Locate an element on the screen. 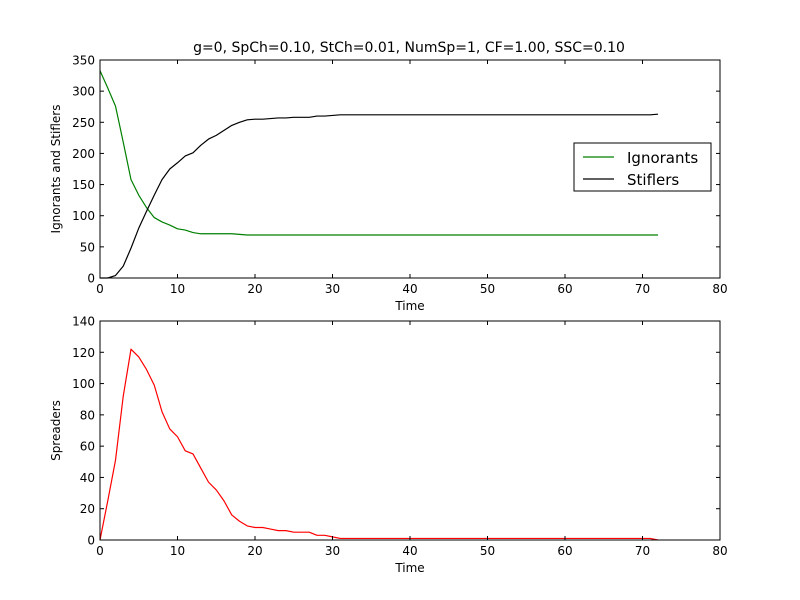 The image size is (800, 600). y-tick-label: 50 is located at coordinates (87, 247).